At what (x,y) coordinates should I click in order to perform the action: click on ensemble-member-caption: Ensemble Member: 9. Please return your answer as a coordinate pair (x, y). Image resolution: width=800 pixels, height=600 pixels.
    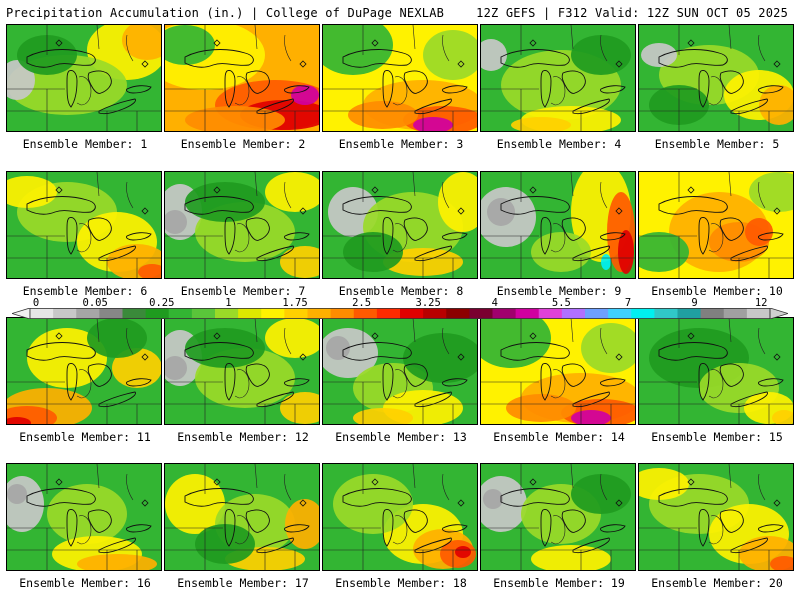
    Looking at the image, I should click on (559, 291).